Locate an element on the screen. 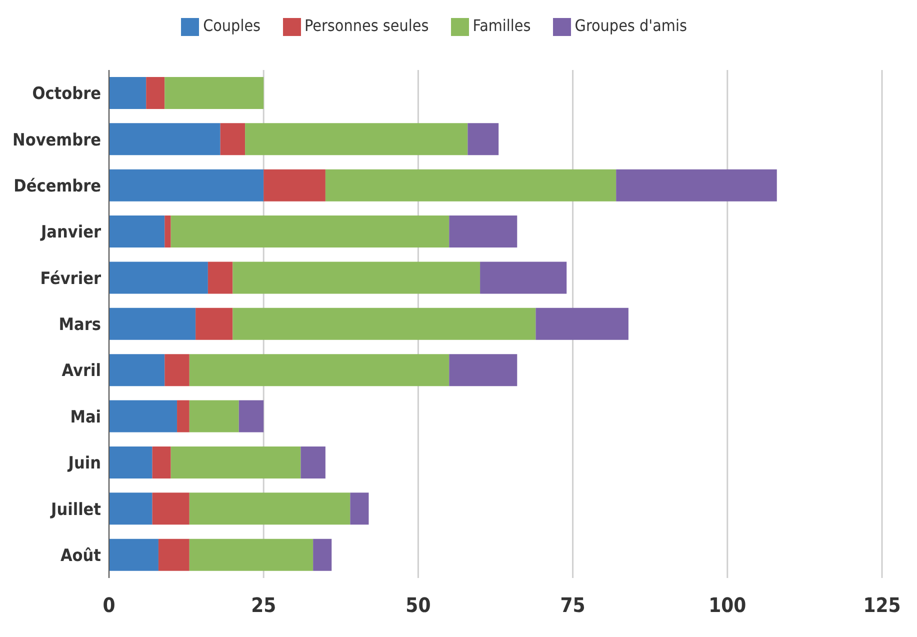  x-tick-label: 0 is located at coordinates (109, 605).